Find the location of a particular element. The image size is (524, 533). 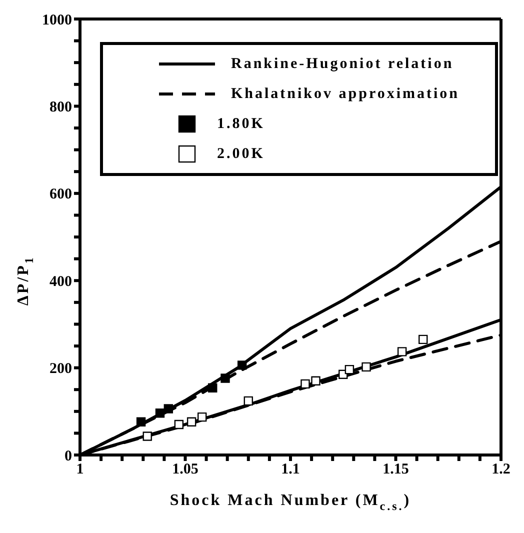

legend-label: 2.00K is located at coordinates (241, 154).